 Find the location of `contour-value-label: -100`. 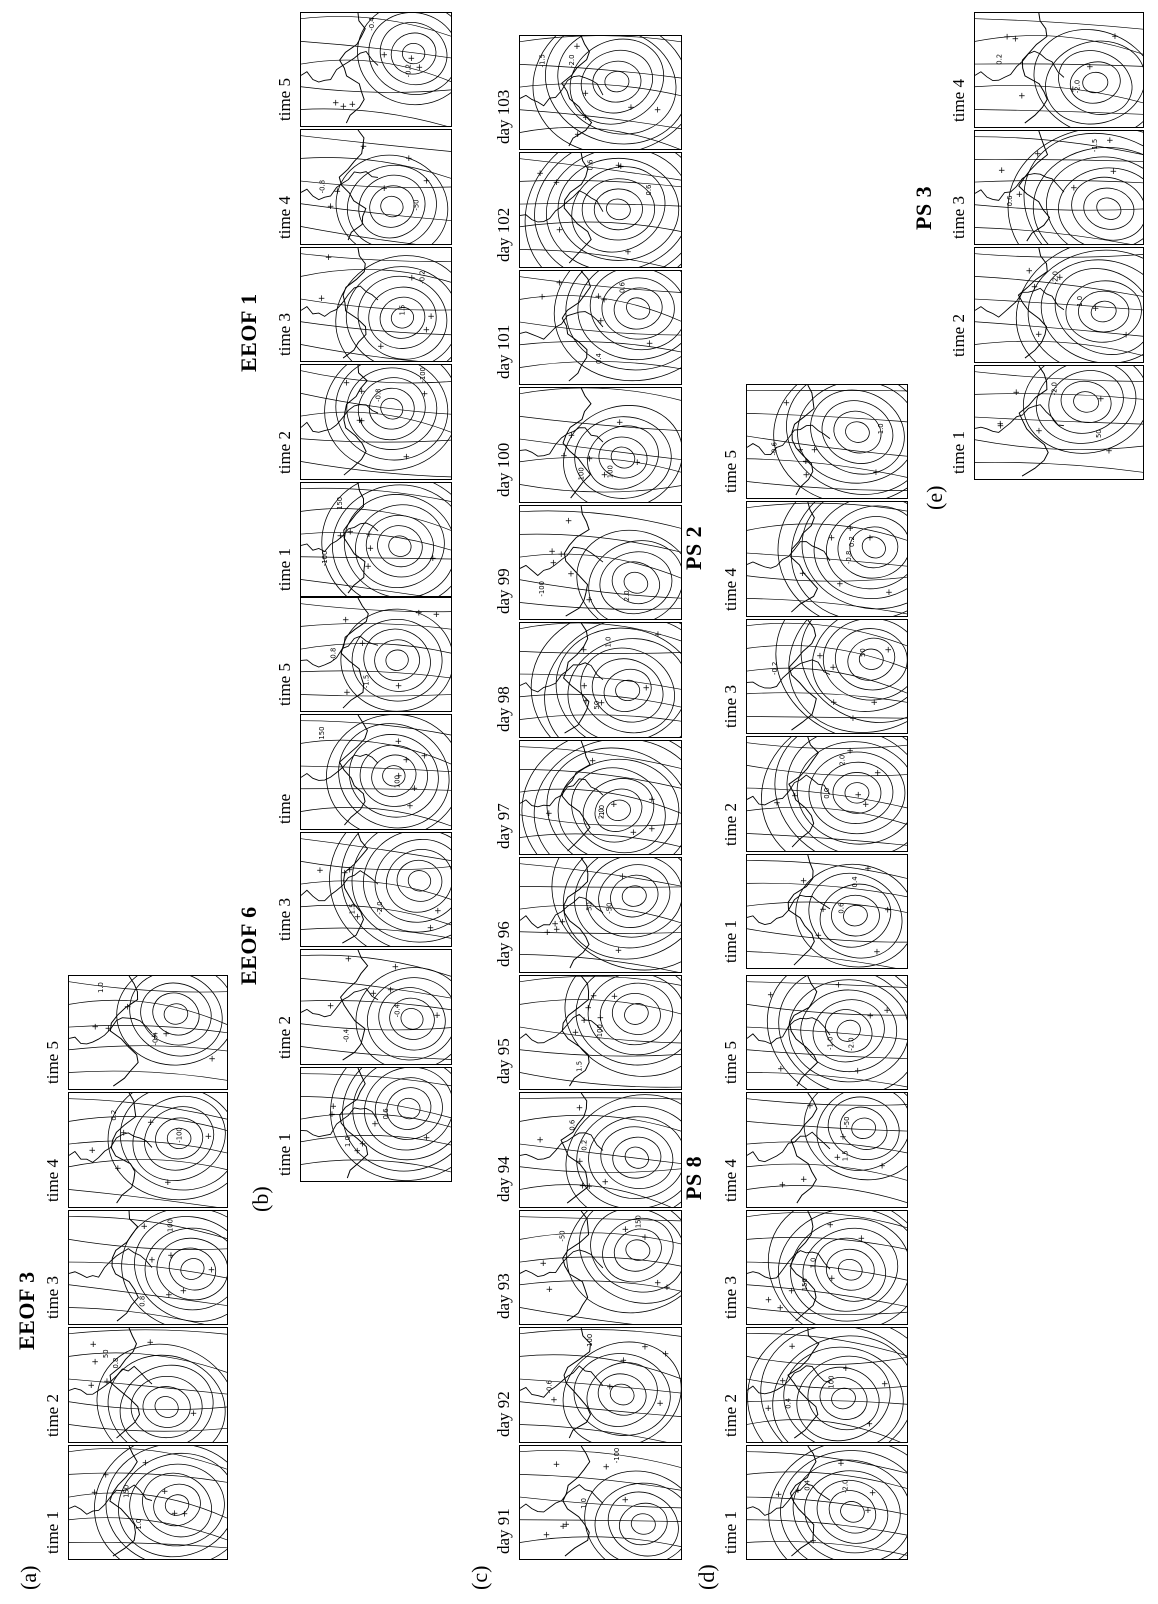

contour-value-label: -100 is located at coordinates (423, 375).